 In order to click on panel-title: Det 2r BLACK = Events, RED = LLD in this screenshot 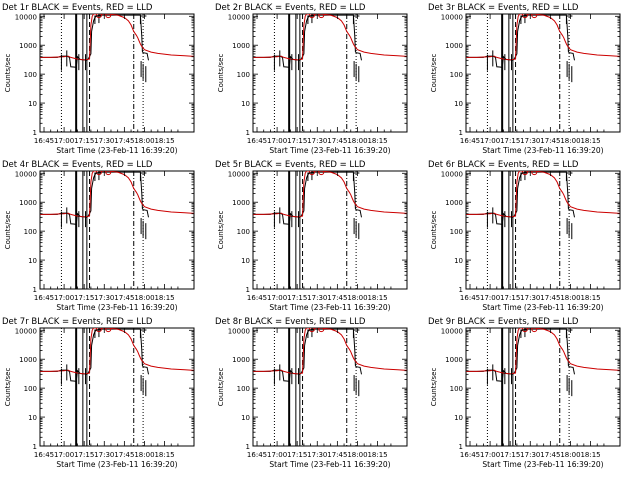, I will do `click(290, 8)`.